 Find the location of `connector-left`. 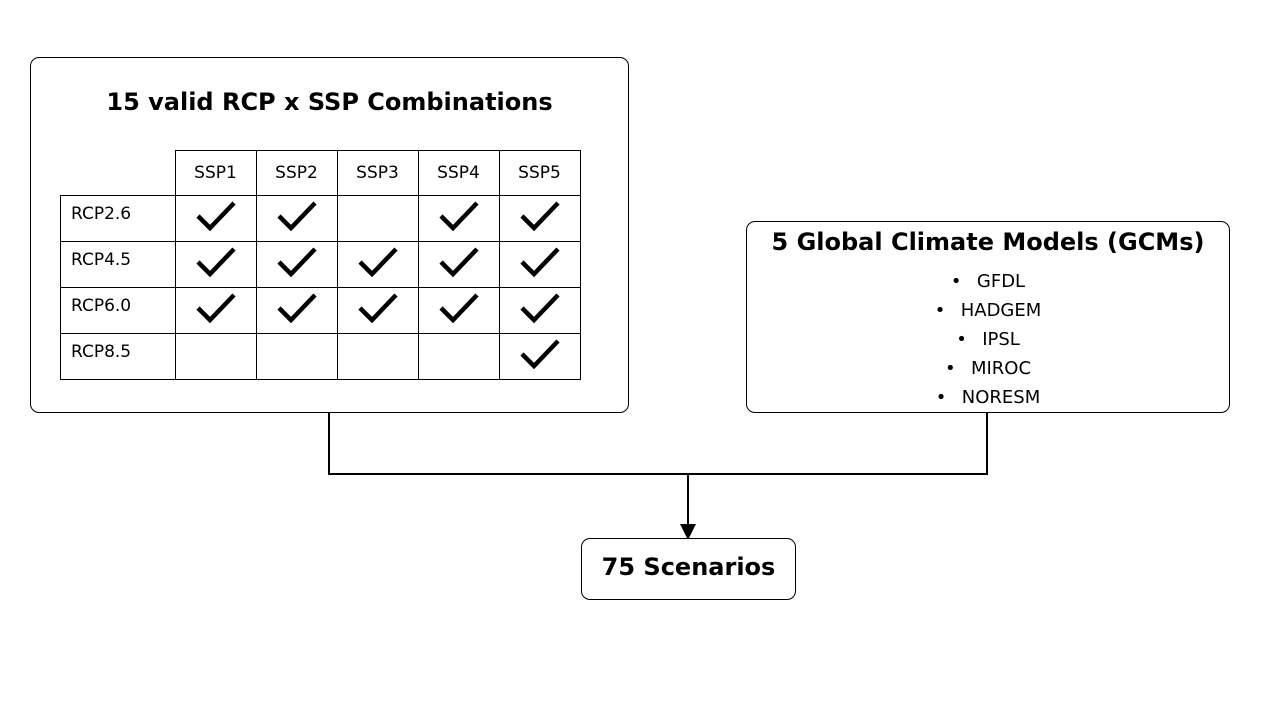

connector-left is located at coordinates (508, 444).